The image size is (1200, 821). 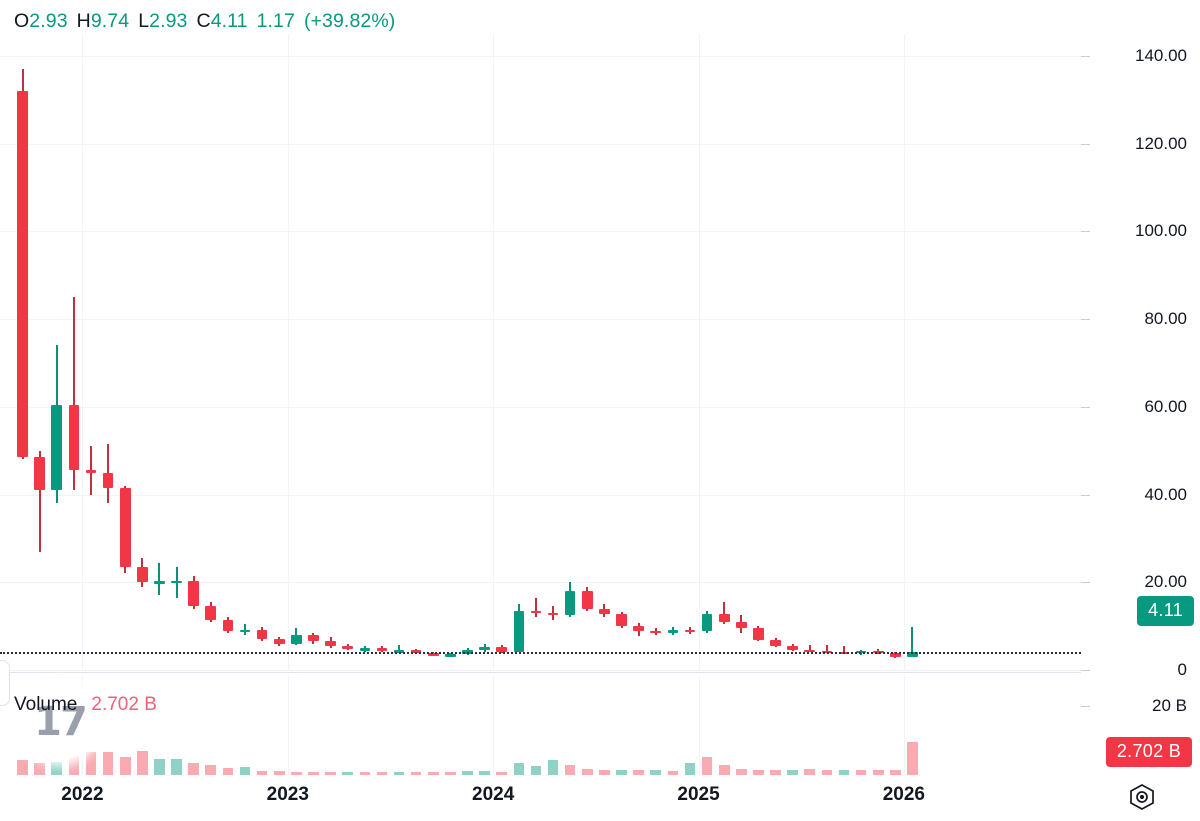 What do you see at coordinates (1142, 797) in the screenshot?
I see `settings-hex-icon` at bounding box center [1142, 797].